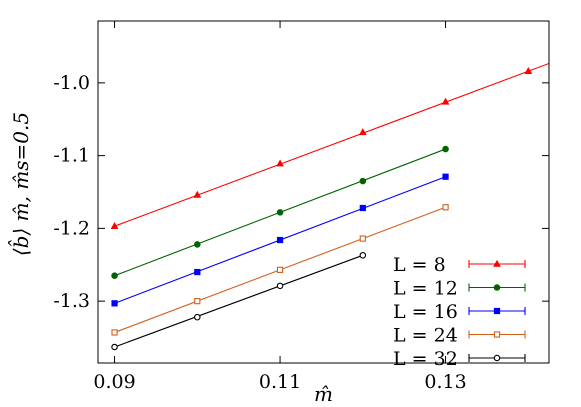  I want to click on x-axis-label: m̂, so click(323, 394).